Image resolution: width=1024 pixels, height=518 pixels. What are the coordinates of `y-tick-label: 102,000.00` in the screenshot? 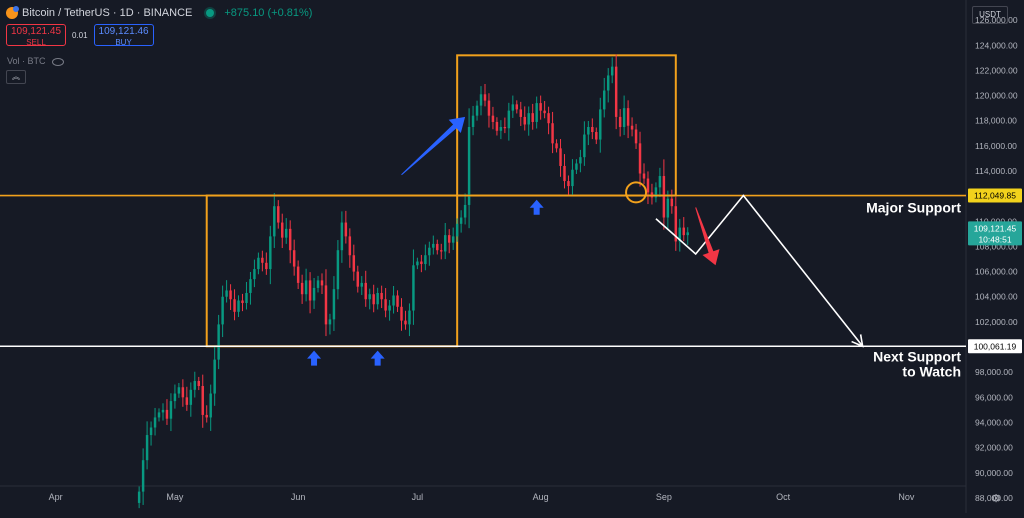 It's located at (996, 322).